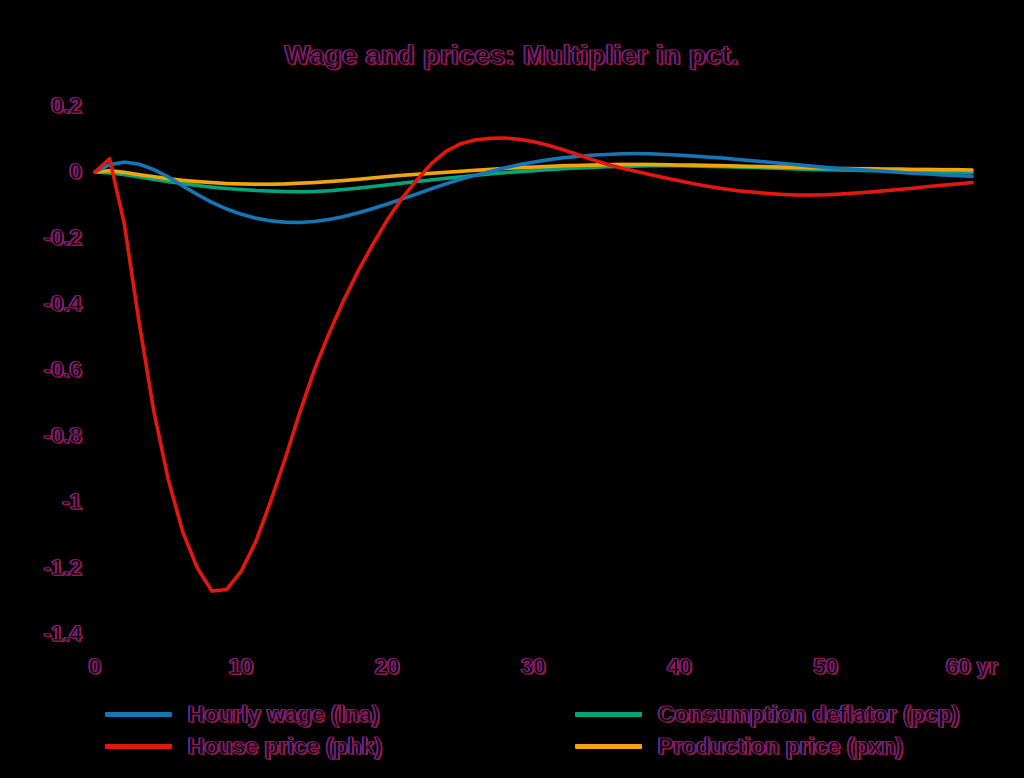 This screenshot has width=1024, height=778. What do you see at coordinates (533, 667) in the screenshot?
I see `x-tick-label: 30` at bounding box center [533, 667].